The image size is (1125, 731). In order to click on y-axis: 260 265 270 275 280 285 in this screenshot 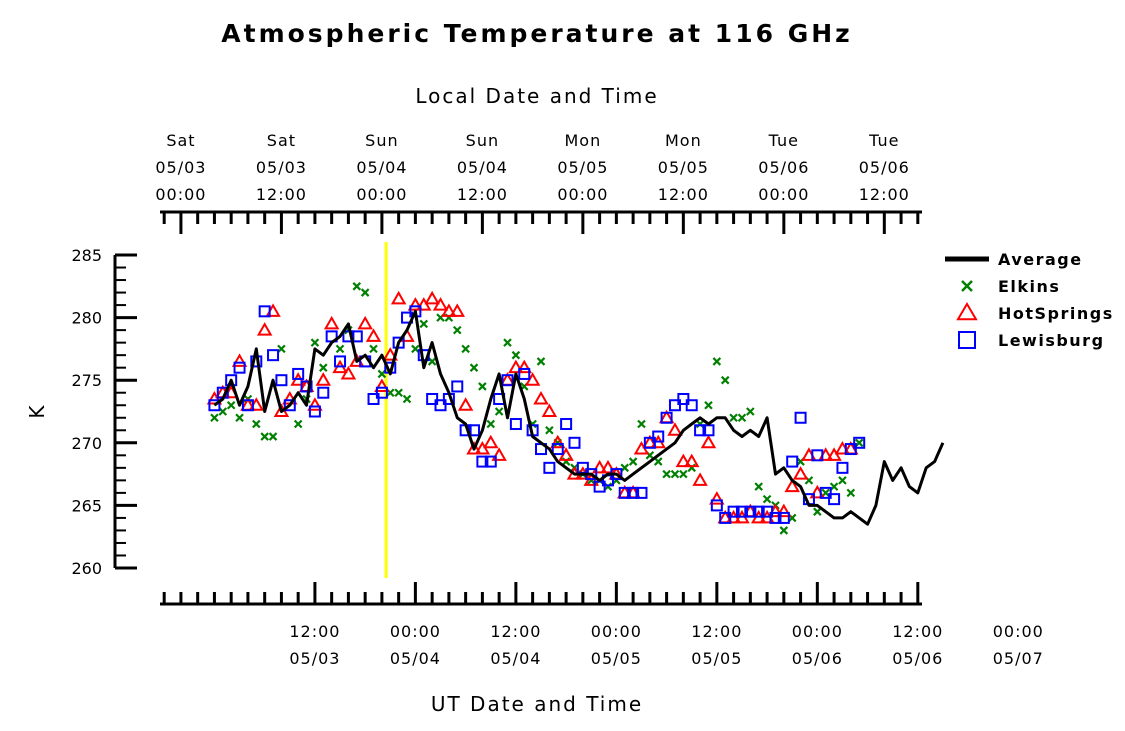, I will do `click(104, 412)`.